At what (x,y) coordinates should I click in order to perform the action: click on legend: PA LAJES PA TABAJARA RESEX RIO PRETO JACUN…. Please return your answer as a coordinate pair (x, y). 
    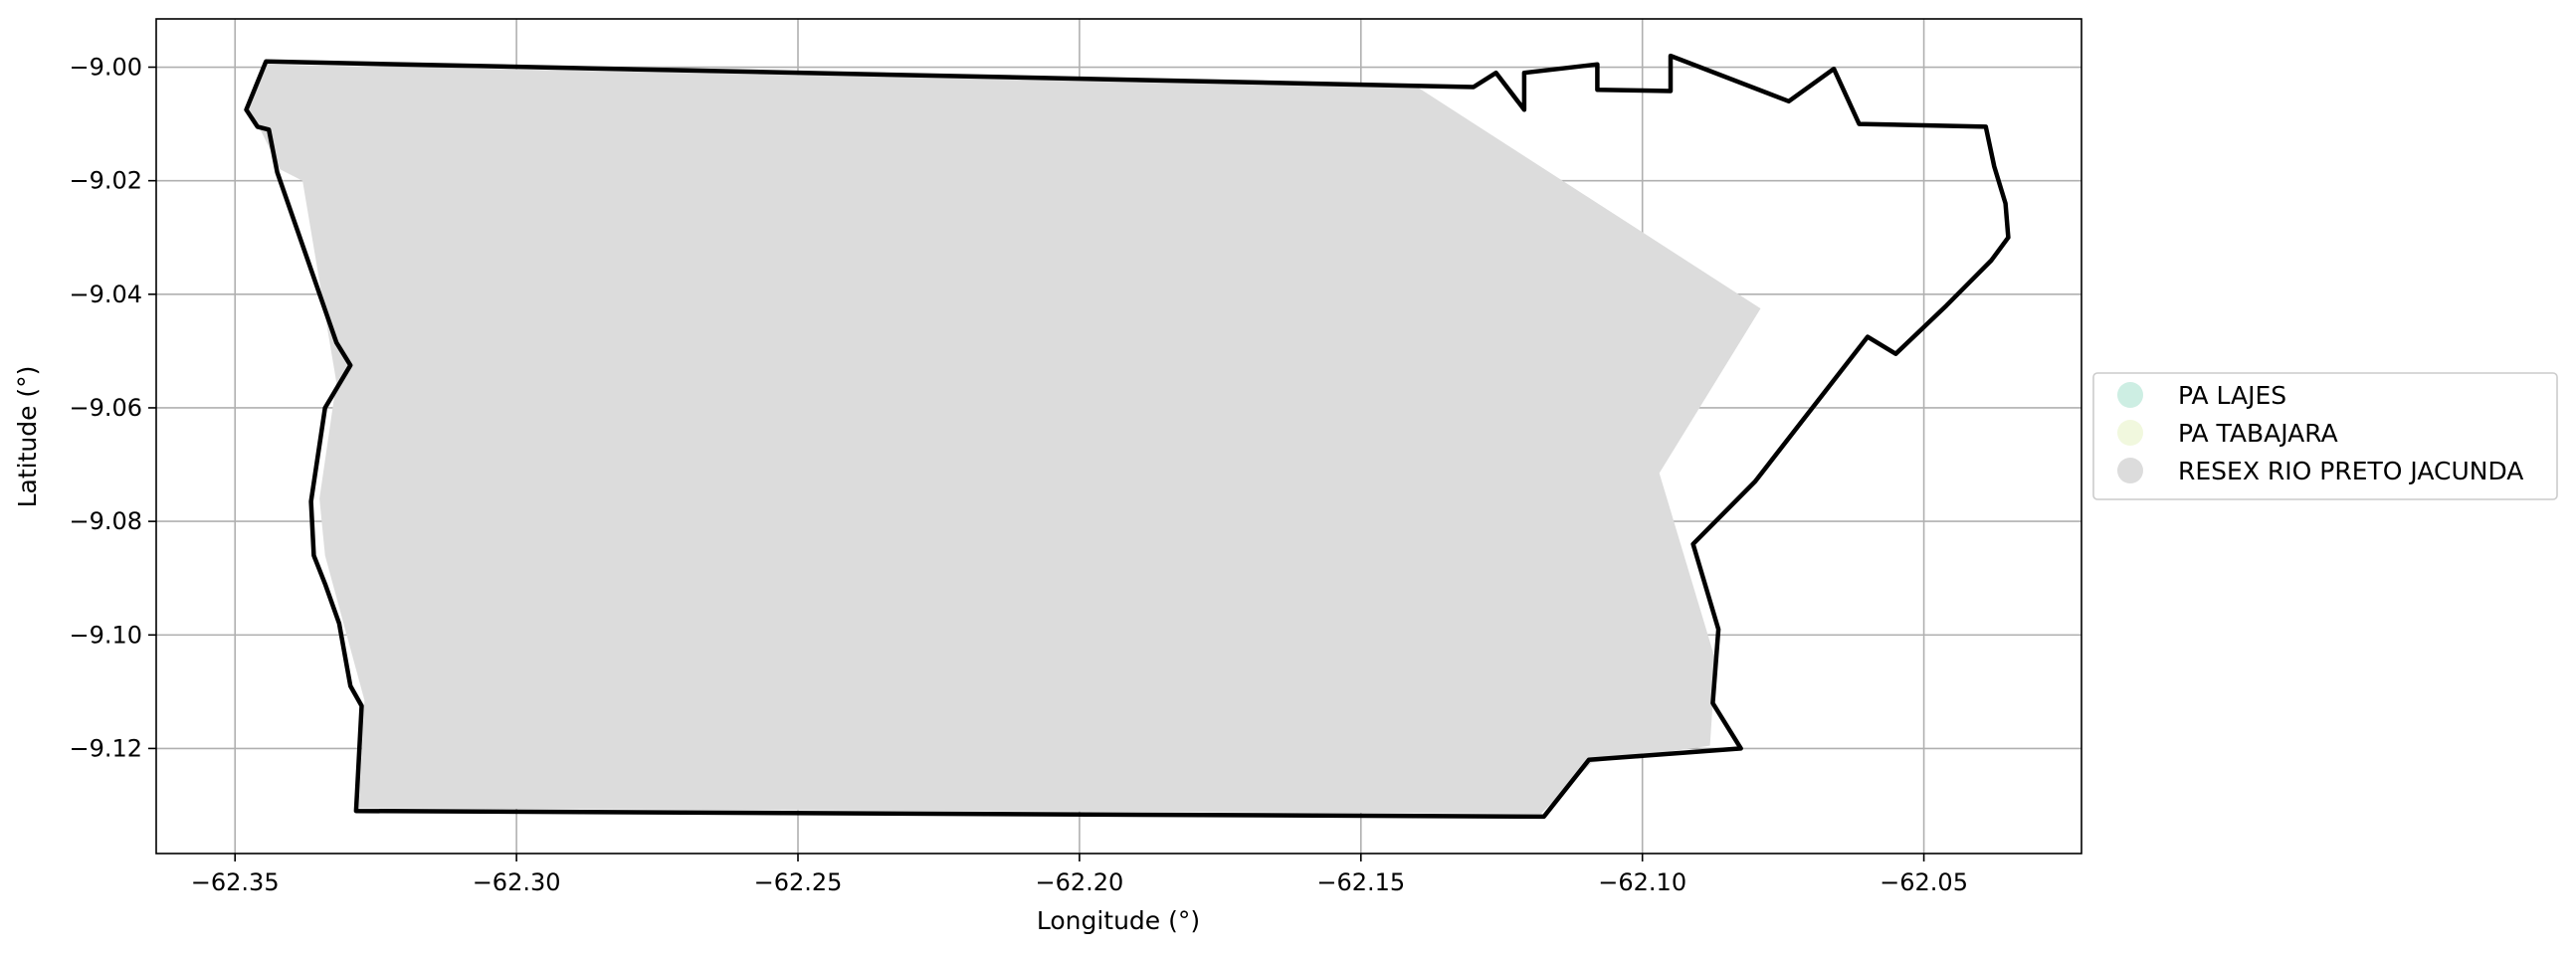
    Looking at the image, I should click on (2325, 436).